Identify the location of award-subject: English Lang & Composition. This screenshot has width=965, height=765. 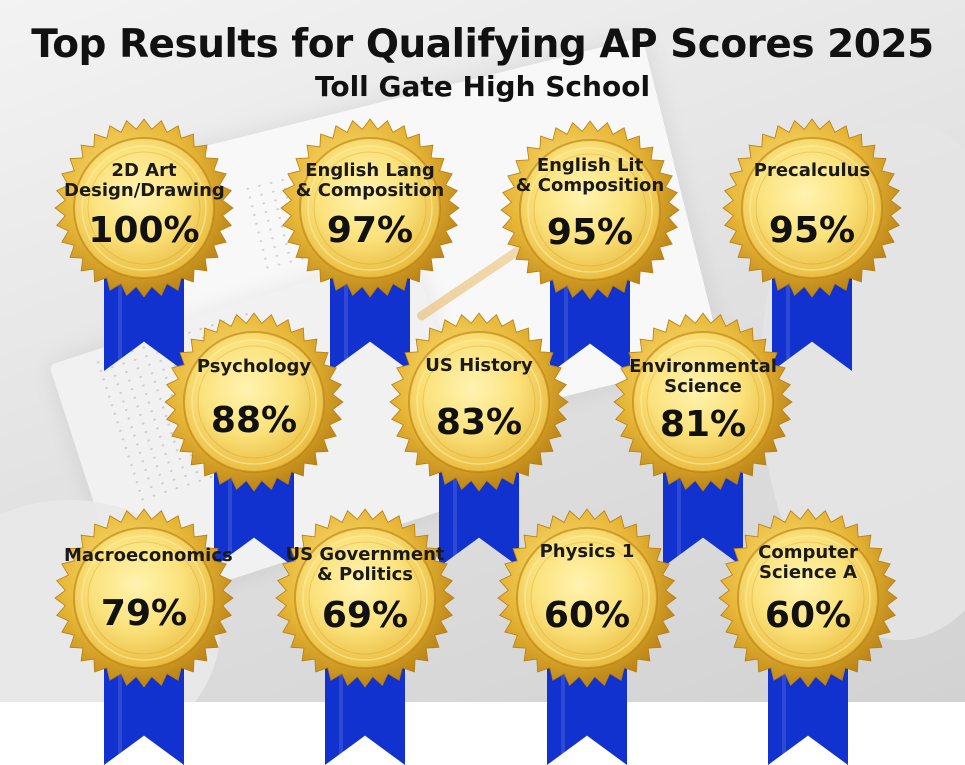
(370, 180).